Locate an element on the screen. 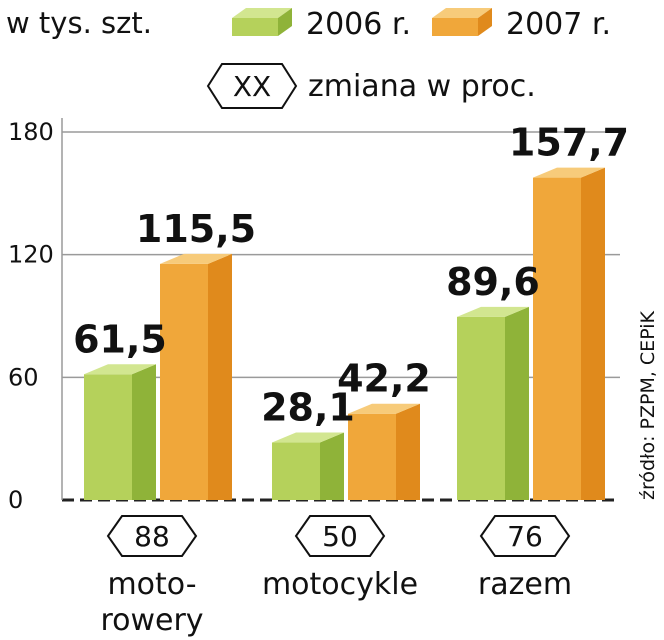 The image size is (664, 640). change-legend-badge is located at coordinates (252, 86).